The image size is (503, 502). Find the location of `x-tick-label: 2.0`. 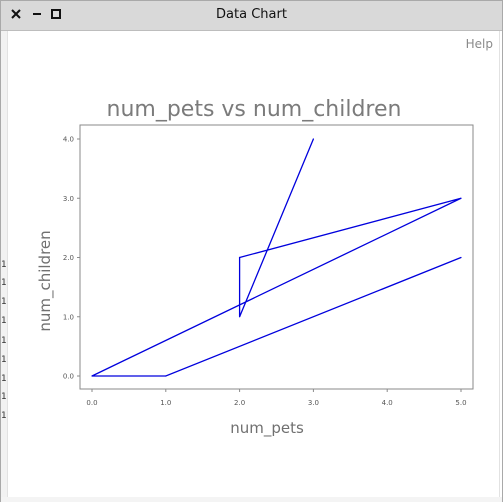

x-tick-label: 2.0 is located at coordinates (239, 403).